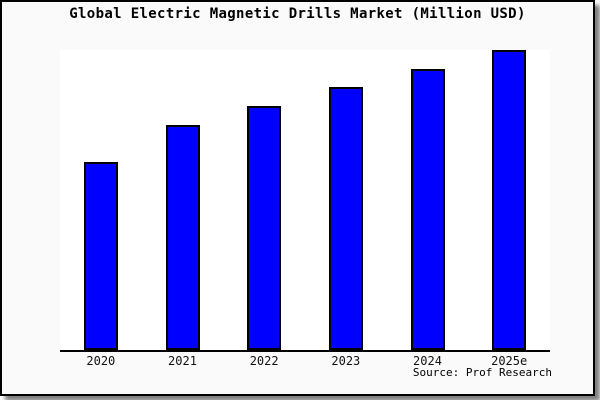 Image resolution: width=600 pixels, height=400 pixels. I want to click on x-tick-label-2025e: 2025e, so click(509, 361).